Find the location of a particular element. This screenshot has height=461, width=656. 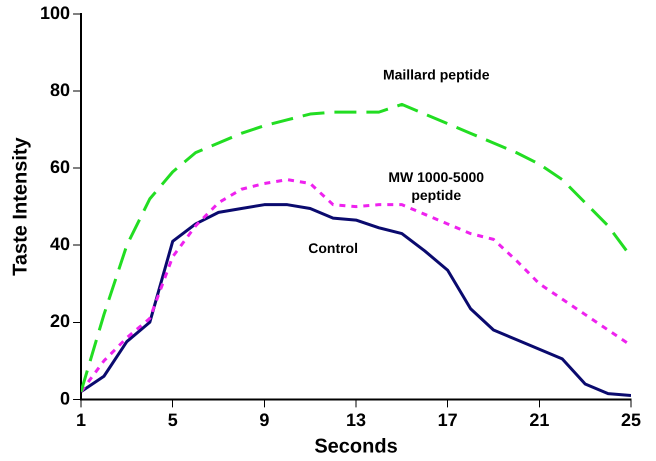

y-axis-title: Taste Intensity is located at coordinates (21, 206).